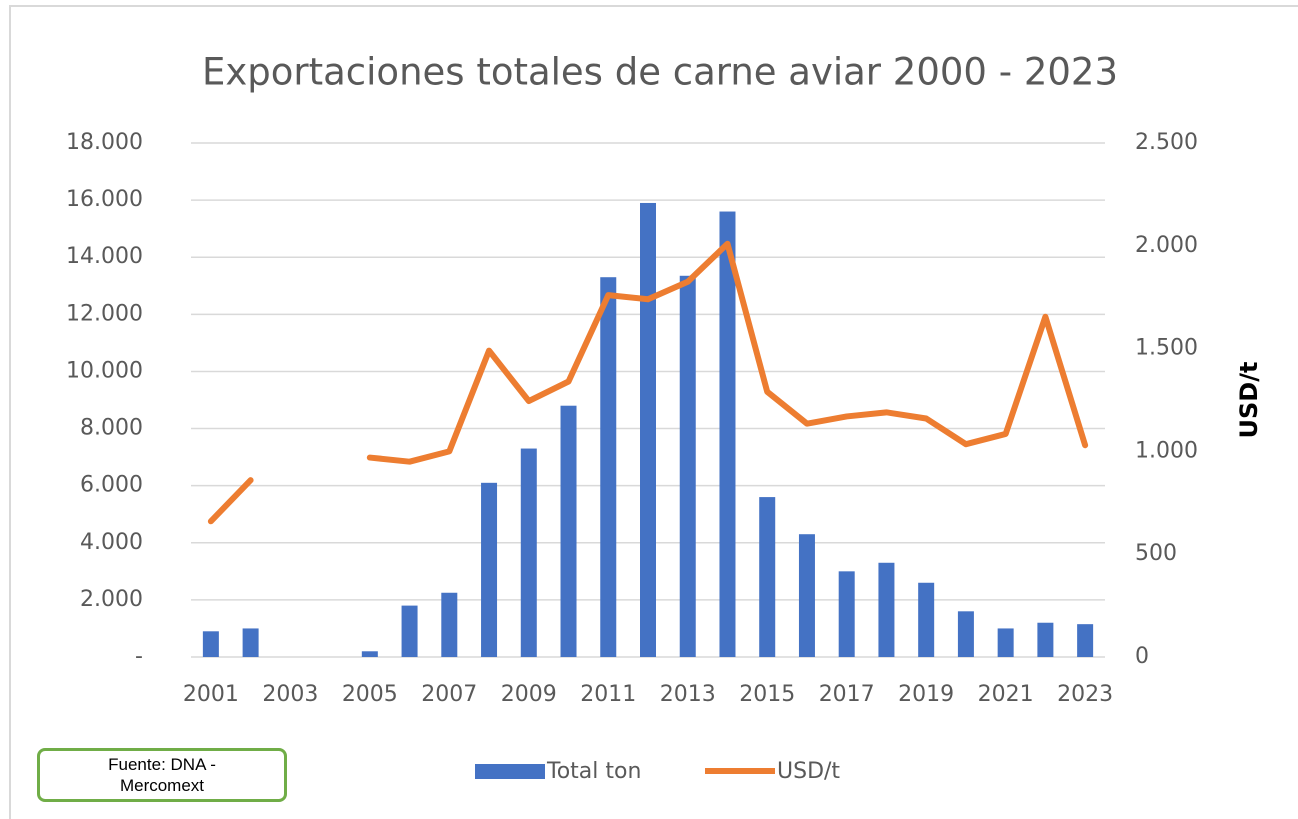 Image resolution: width=1298 pixels, height=819 pixels. Describe the element at coordinates (808, 771) in the screenshot. I see `legend-label: USD/t` at that location.